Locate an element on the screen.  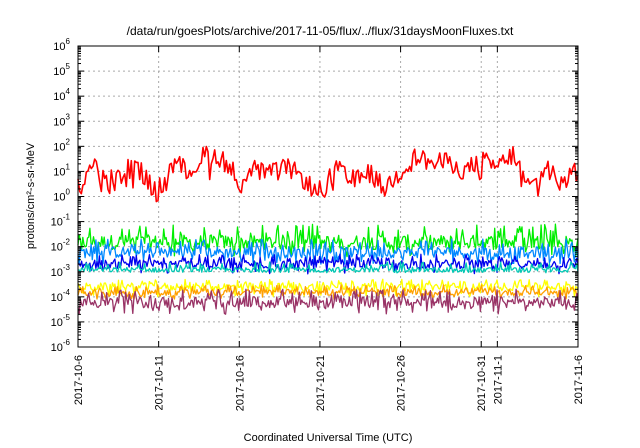
y-tick-label: 10⁴ is located at coordinates (61, 95).